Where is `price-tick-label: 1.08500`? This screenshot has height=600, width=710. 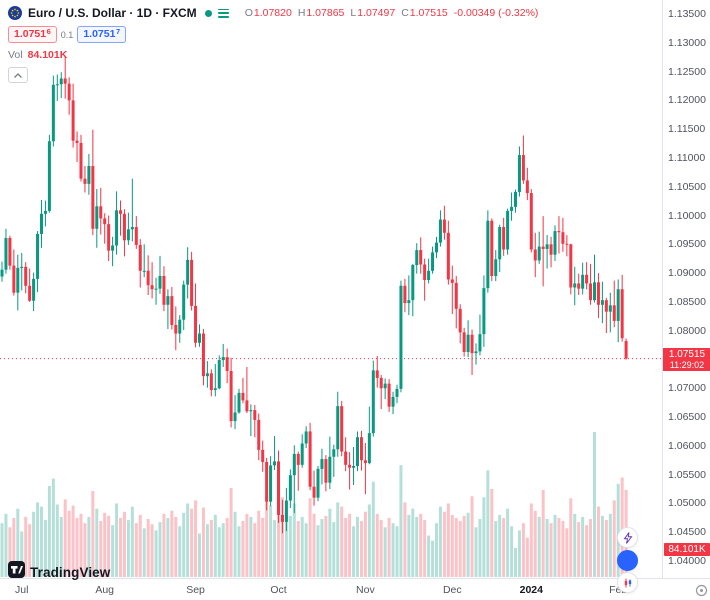 price-tick-label: 1.08500 is located at coordinates (687, 301).